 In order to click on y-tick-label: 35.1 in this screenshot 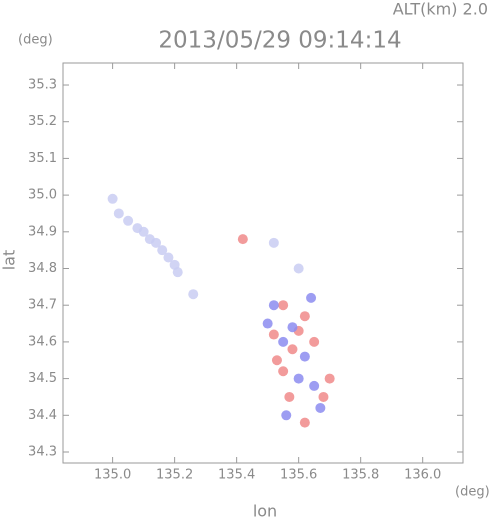, I will do `click(42, 158)`.